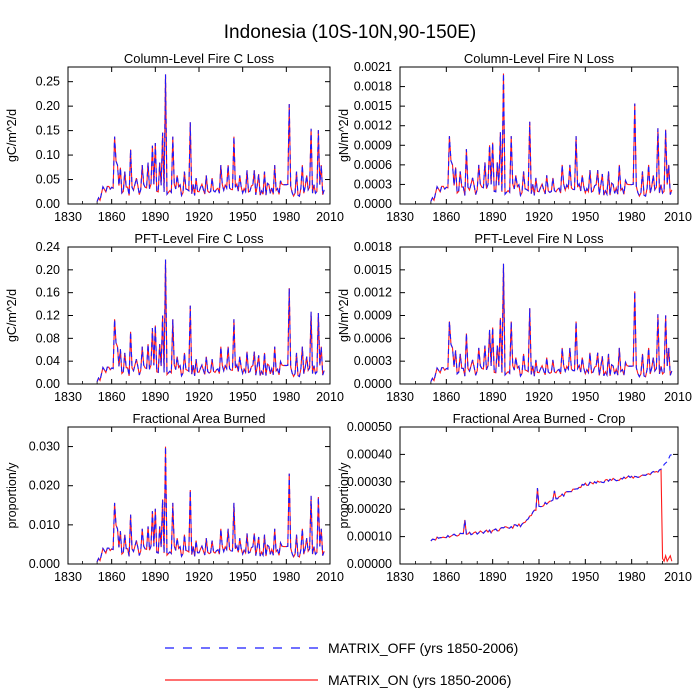 The width and height of the screenshot is (700, 700). What do you see at coordinates (539, 418) in the screenshot?
I see `panel-title: Fractional Area Burned - Crop` at bounding box center [539, 418].